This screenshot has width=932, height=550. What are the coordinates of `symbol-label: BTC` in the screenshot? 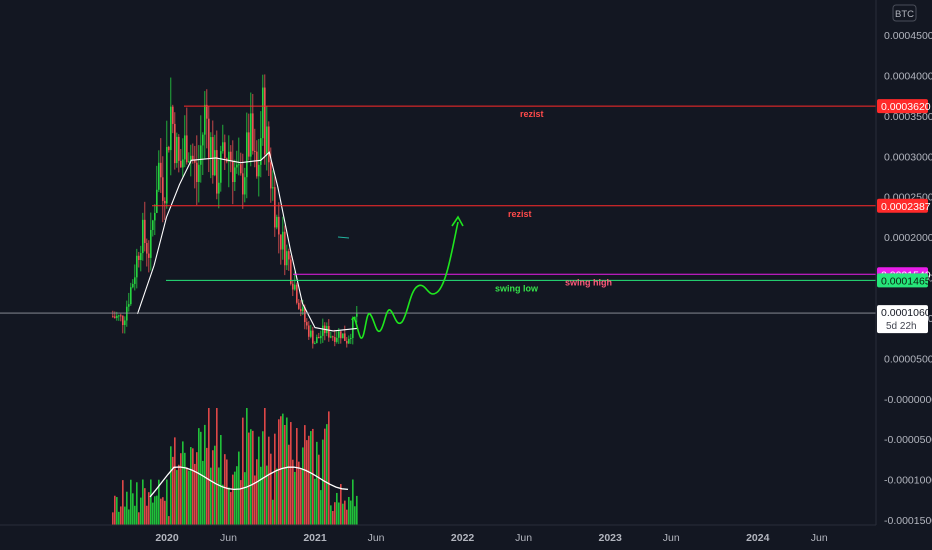 It's located at (904, 14).